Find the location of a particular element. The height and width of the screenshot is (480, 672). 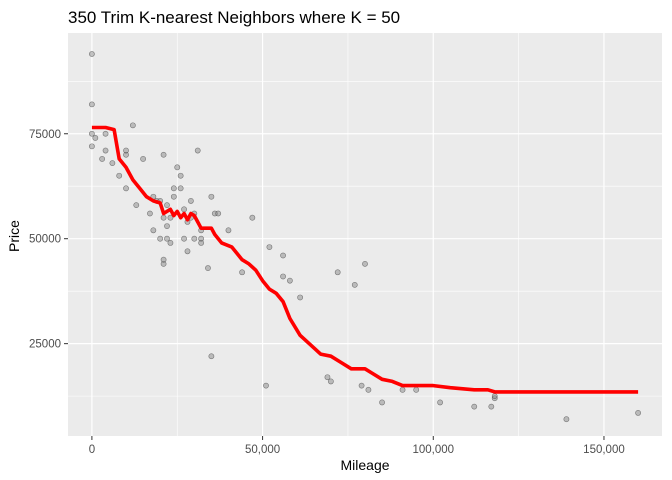

y-axis-title: Price is located at coordinates (14, 236).